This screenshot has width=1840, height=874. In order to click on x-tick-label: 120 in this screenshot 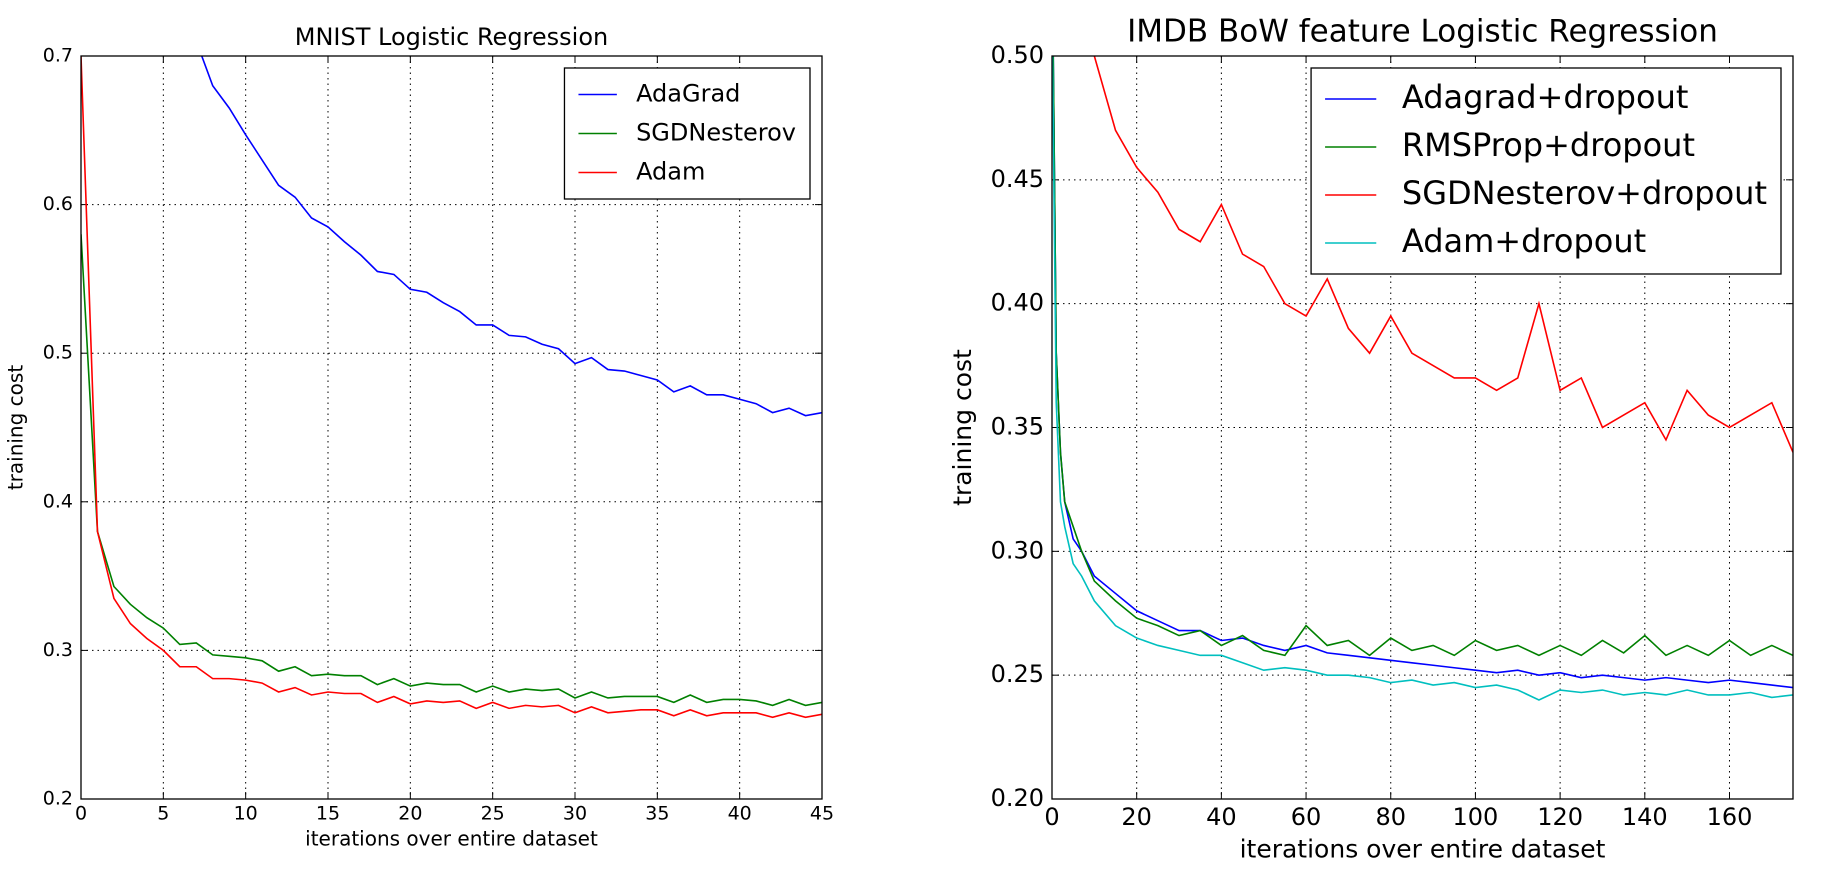, I will do `click(1560, 817)`.